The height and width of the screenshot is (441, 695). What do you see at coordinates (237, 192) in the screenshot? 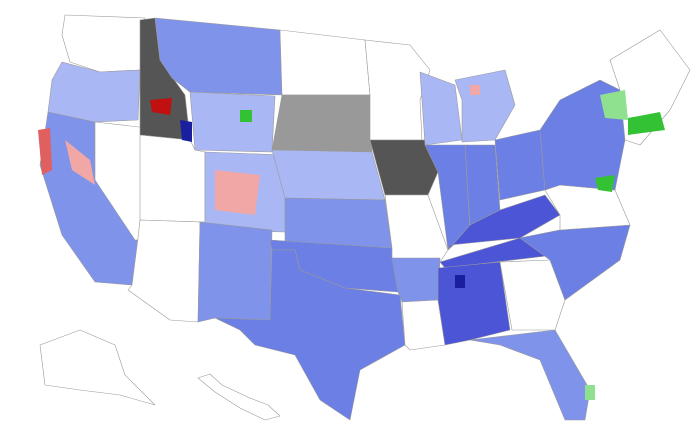
I see `county-cluster-colorado-pink` at bounding box center [237, 192].